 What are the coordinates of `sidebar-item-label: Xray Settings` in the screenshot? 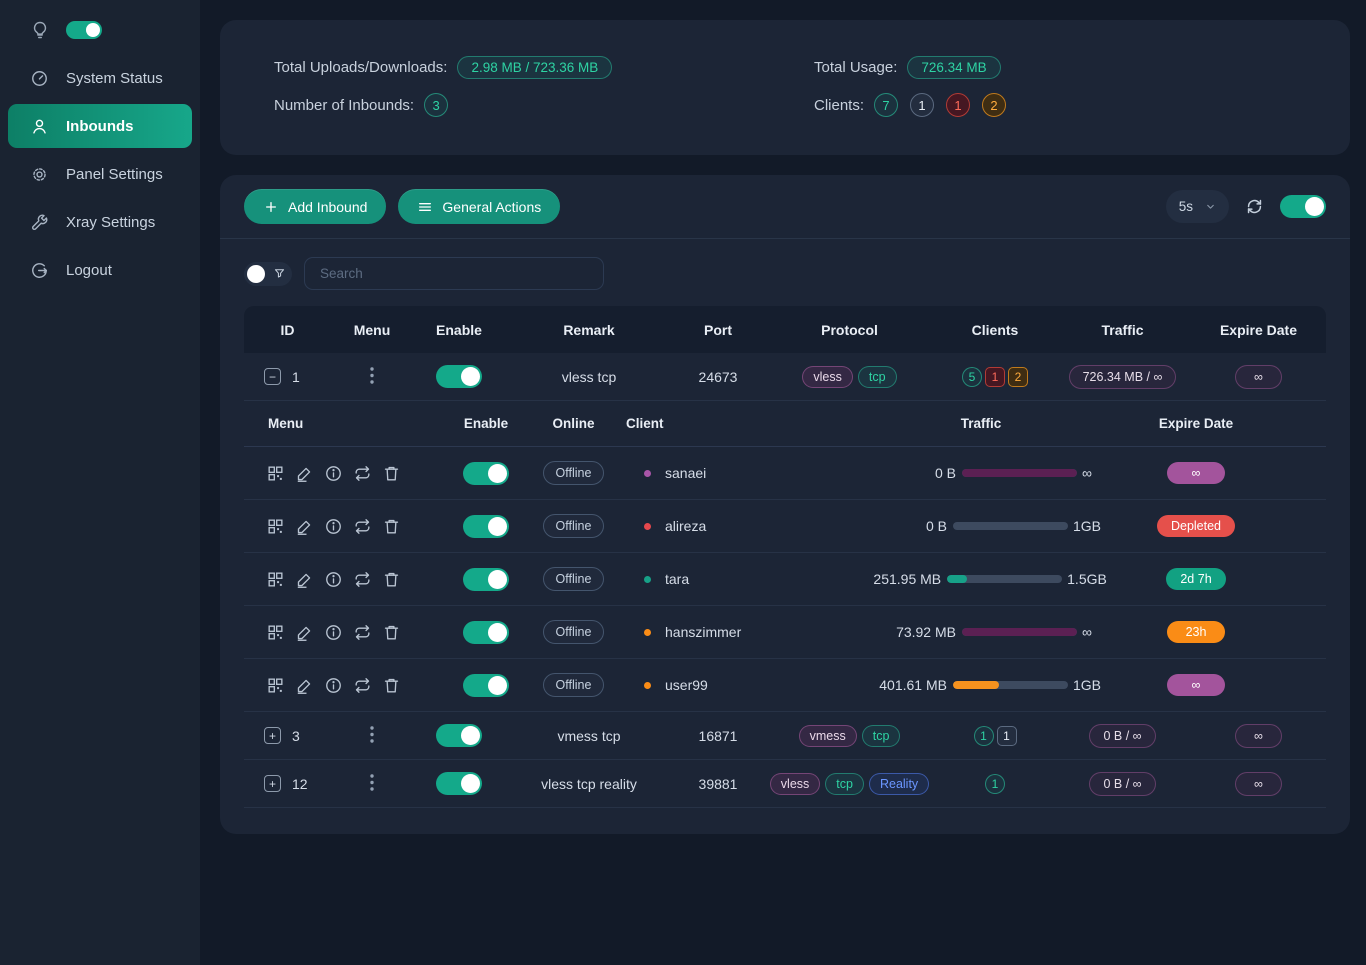 It's located at (111, 222).